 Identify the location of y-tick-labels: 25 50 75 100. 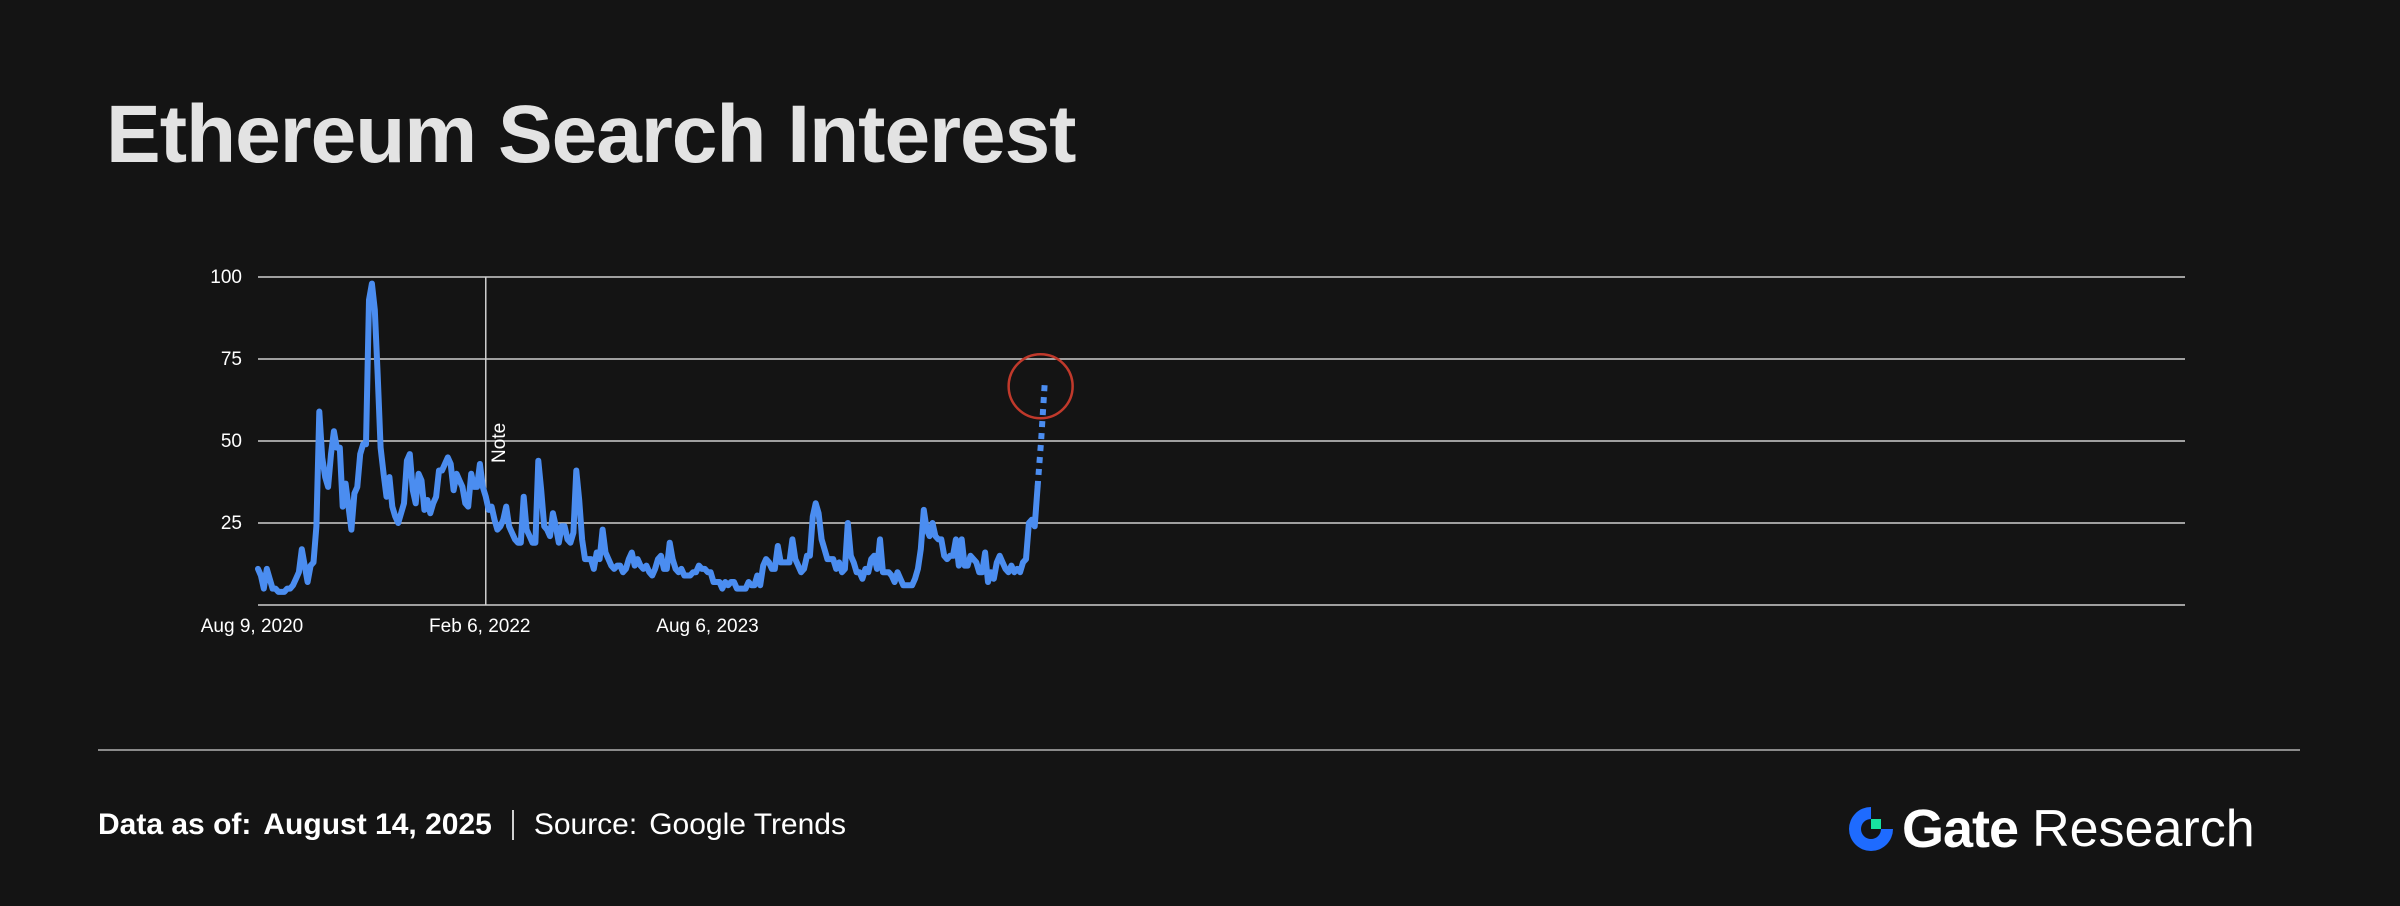
(226, 400).